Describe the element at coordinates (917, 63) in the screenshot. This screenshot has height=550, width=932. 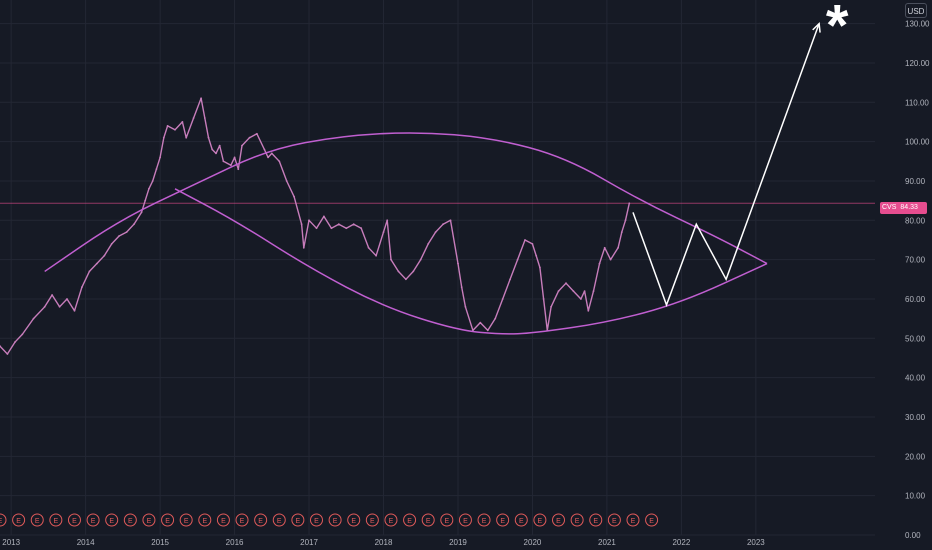
I see `y-tick-label: 120.00` at that location.